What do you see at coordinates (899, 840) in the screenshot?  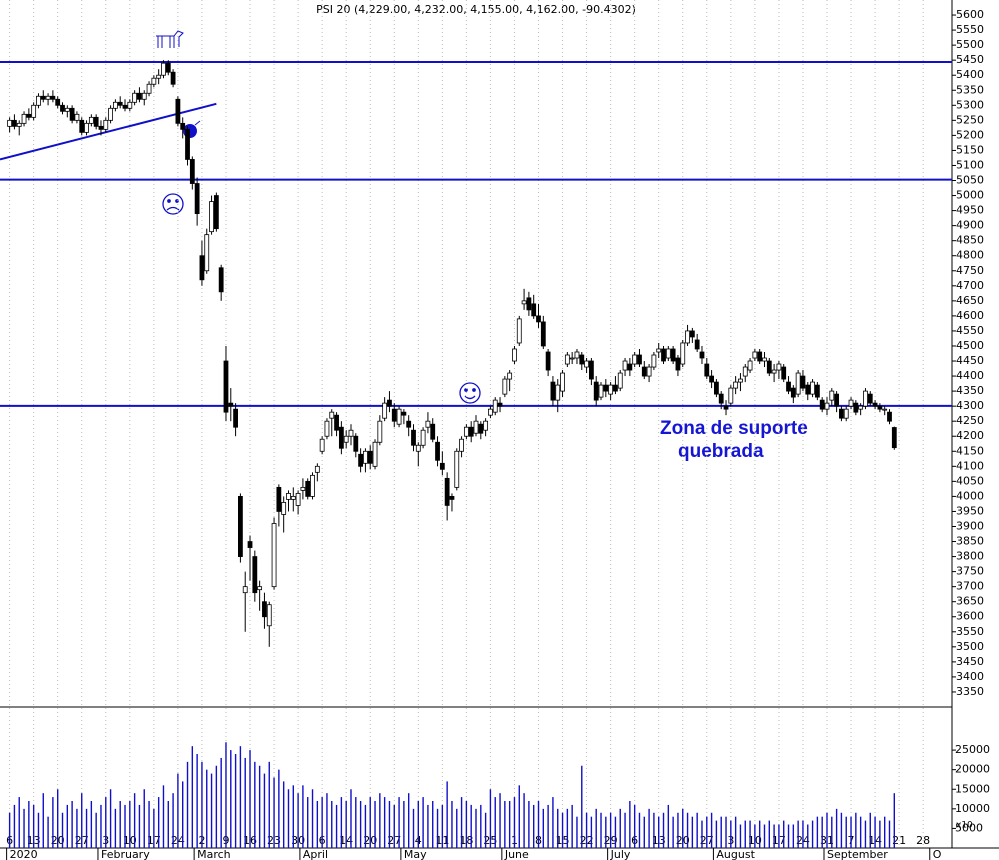 I see `x-tick-label: 21` at bounding box center [899, 840].